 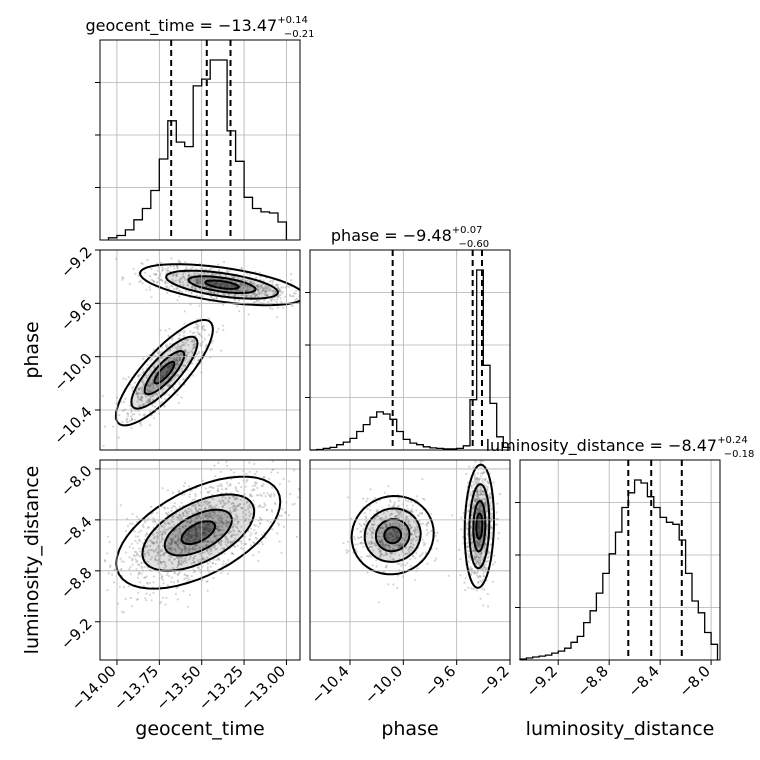 What do you see at coordinates (222, 285) in the screenshot?
I see `contour-line` at bounding box center [222, 285].